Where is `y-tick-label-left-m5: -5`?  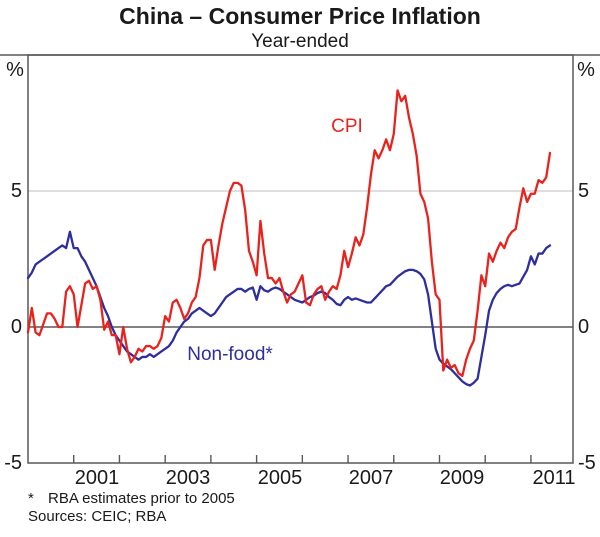 y-tick-label-left-m5: -5 is located at coordinates (13, 463).